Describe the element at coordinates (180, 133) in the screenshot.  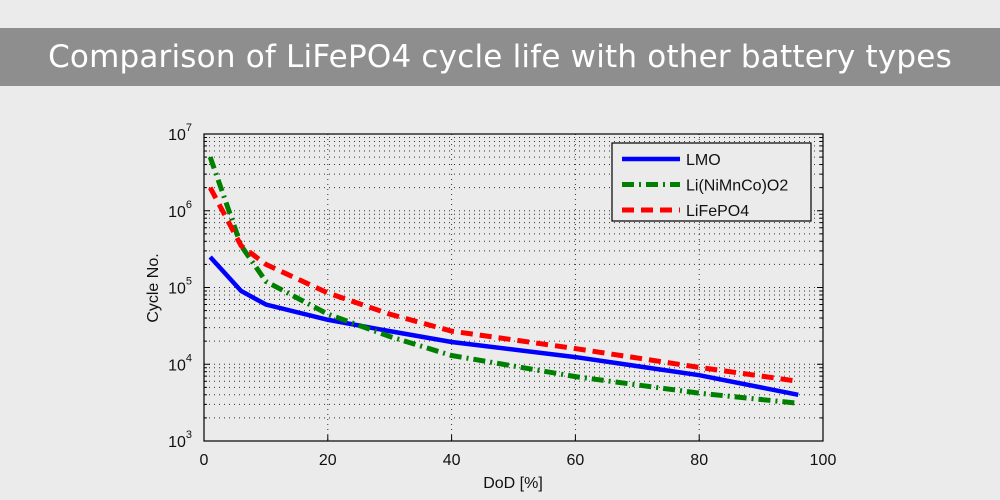
I see `y-tick-label: 10⁷` at that location.